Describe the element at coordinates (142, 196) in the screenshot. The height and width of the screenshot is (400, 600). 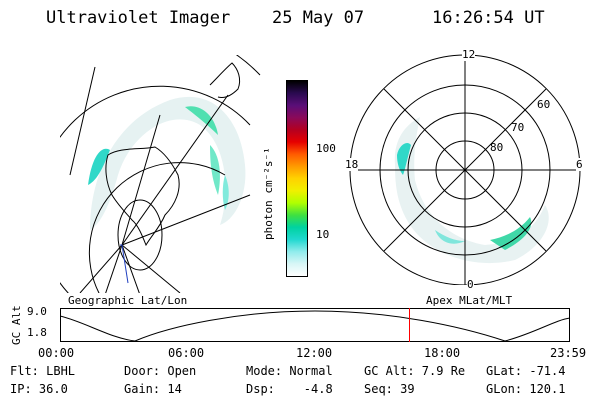
I see `continent-outline` at that location.